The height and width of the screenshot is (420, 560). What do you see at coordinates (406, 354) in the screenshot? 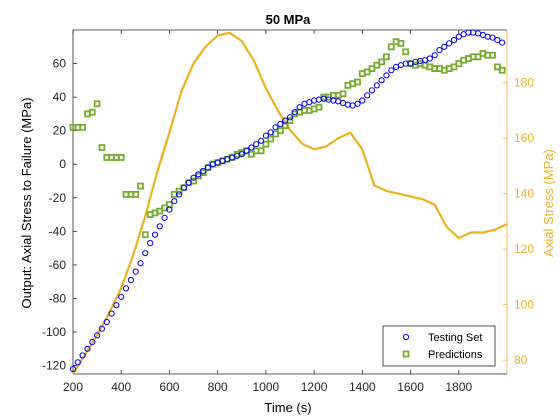
I see `legend-marker-predictions` at bounding box center [406, 354].